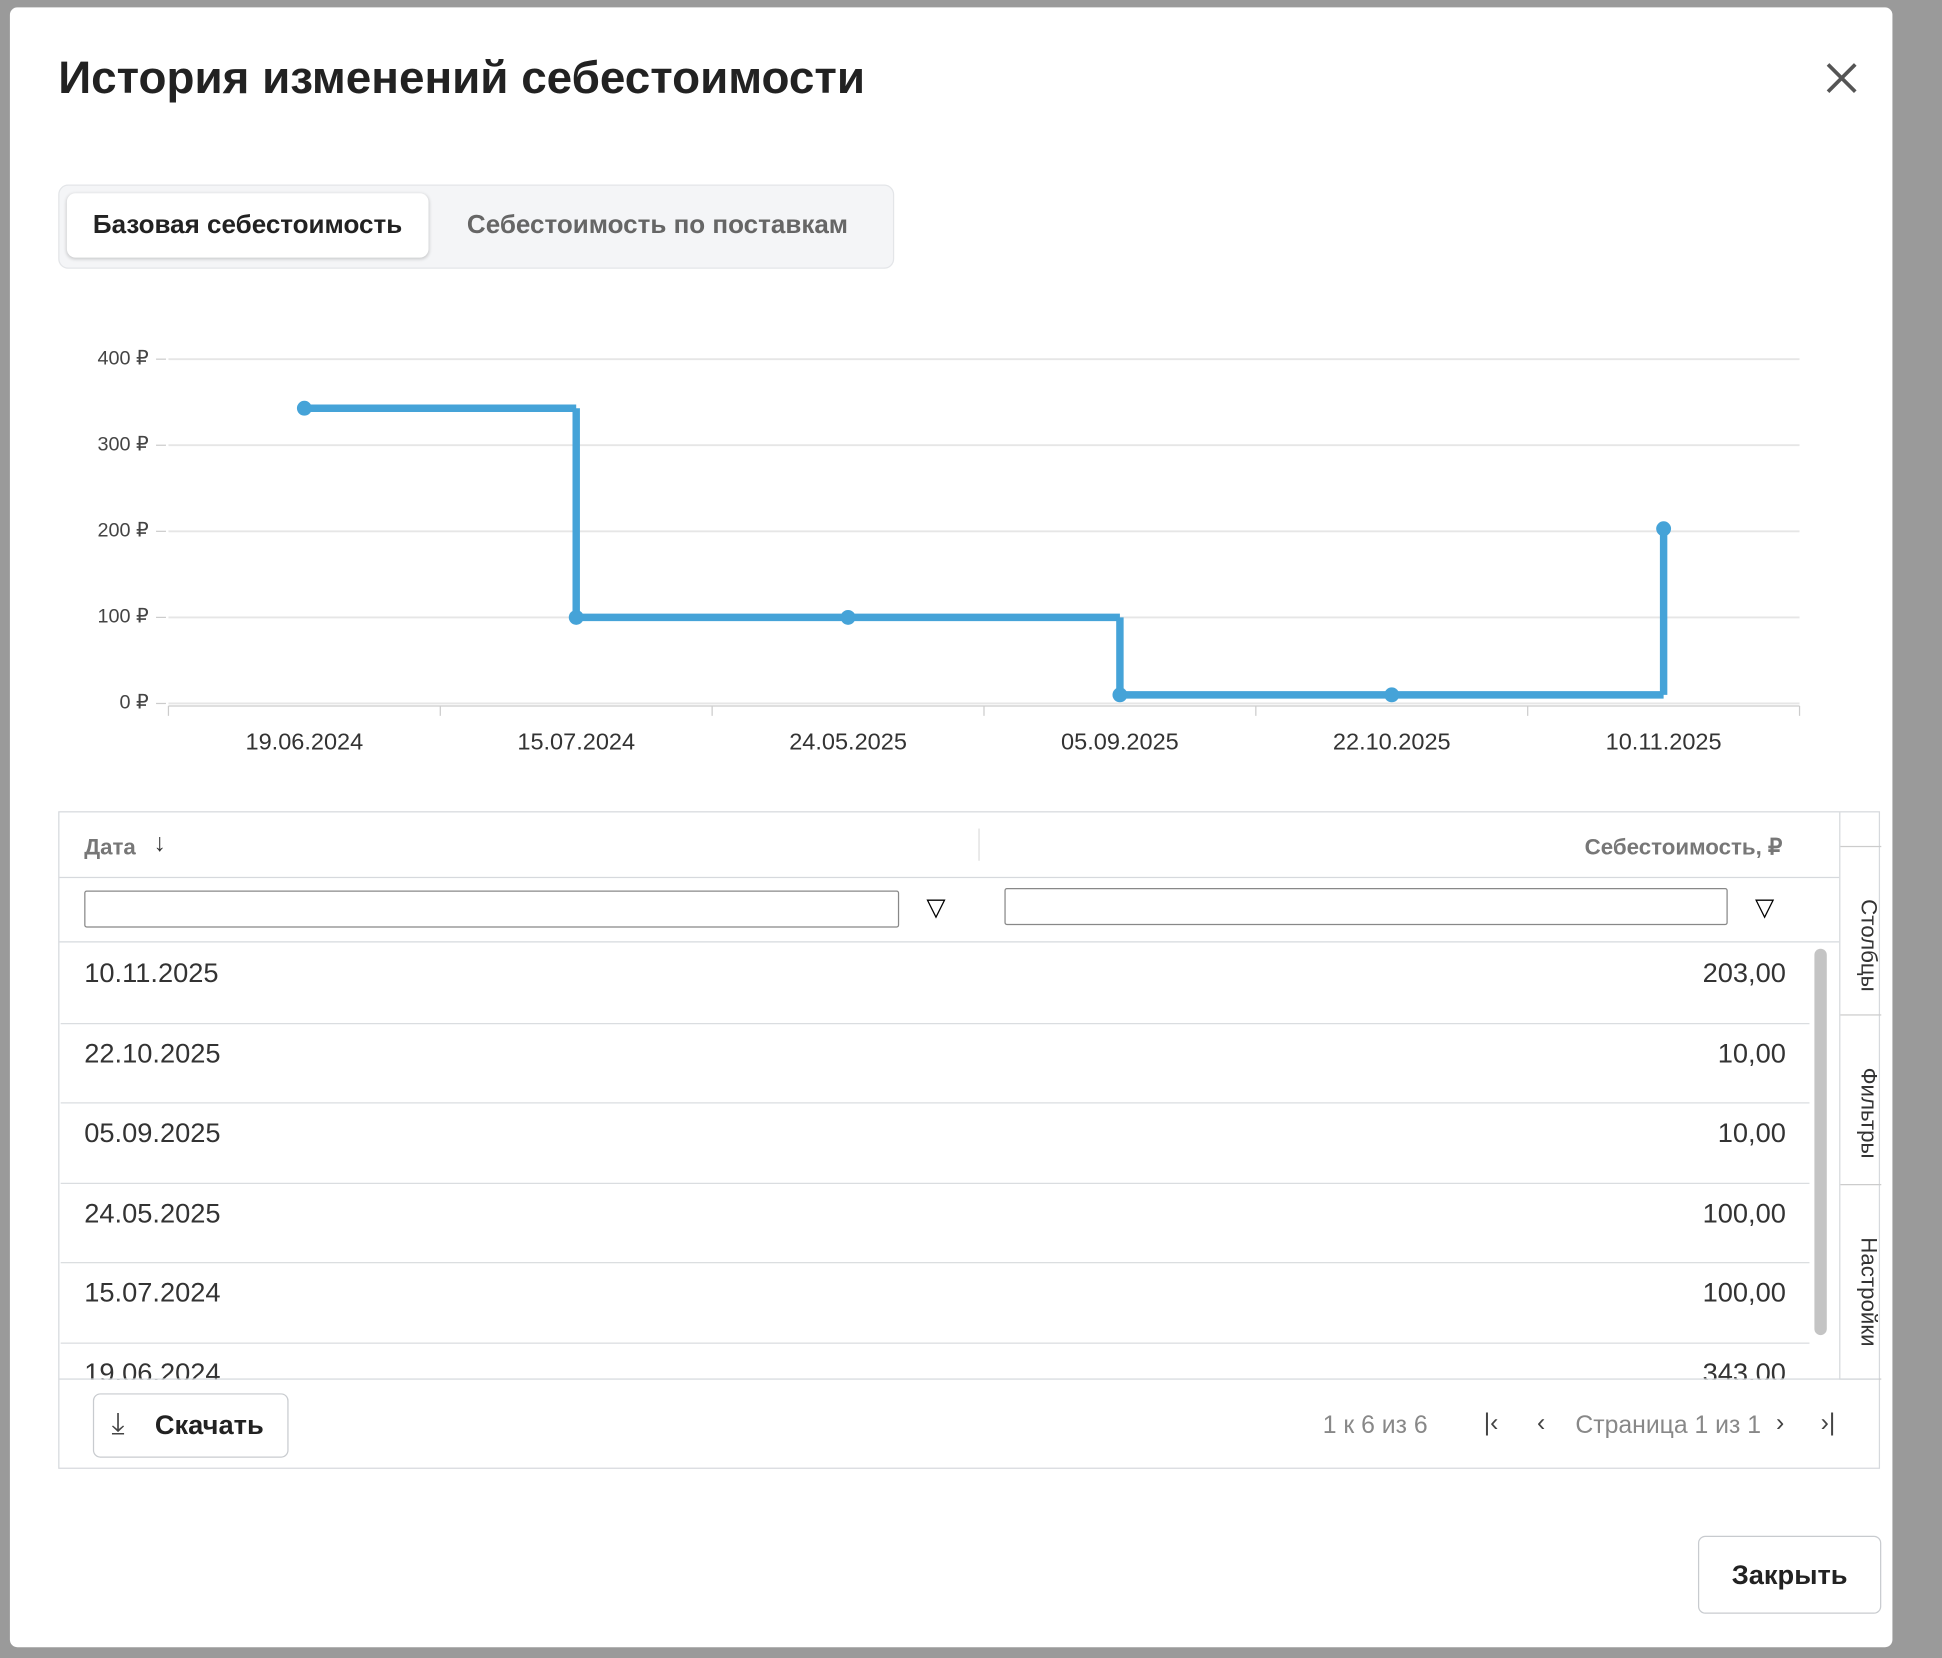  What do you see at coordinates (1744, 973) in the screenshot?
I see `table-cell: 203,00` at bounding box center [1744, 973].